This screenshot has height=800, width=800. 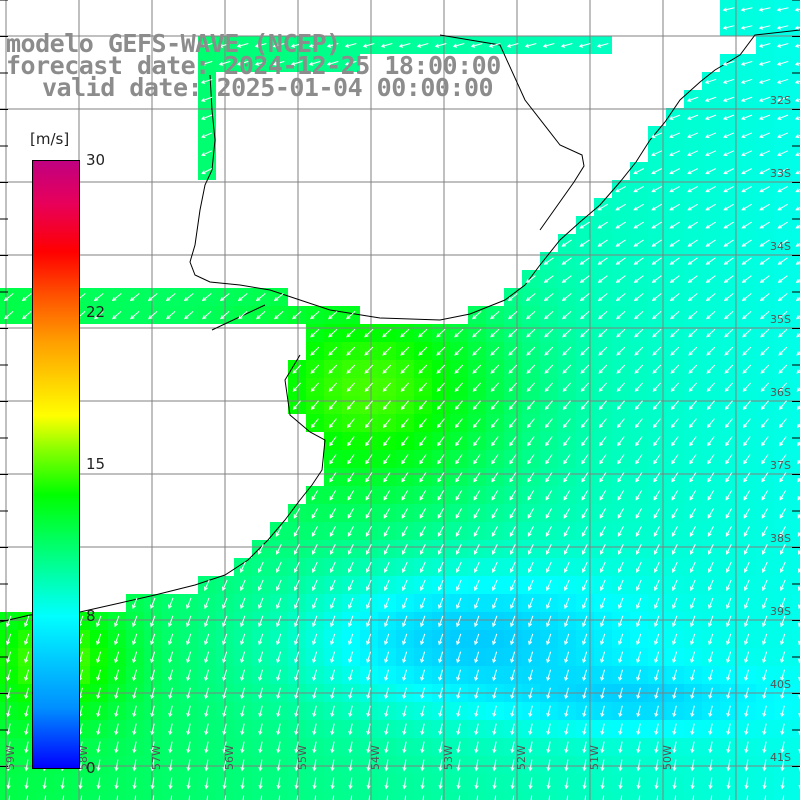 What do you see at coordinates (594, 757) in the screenshot?
I see `lon-label: 51W` at bounding box center [594, 757].